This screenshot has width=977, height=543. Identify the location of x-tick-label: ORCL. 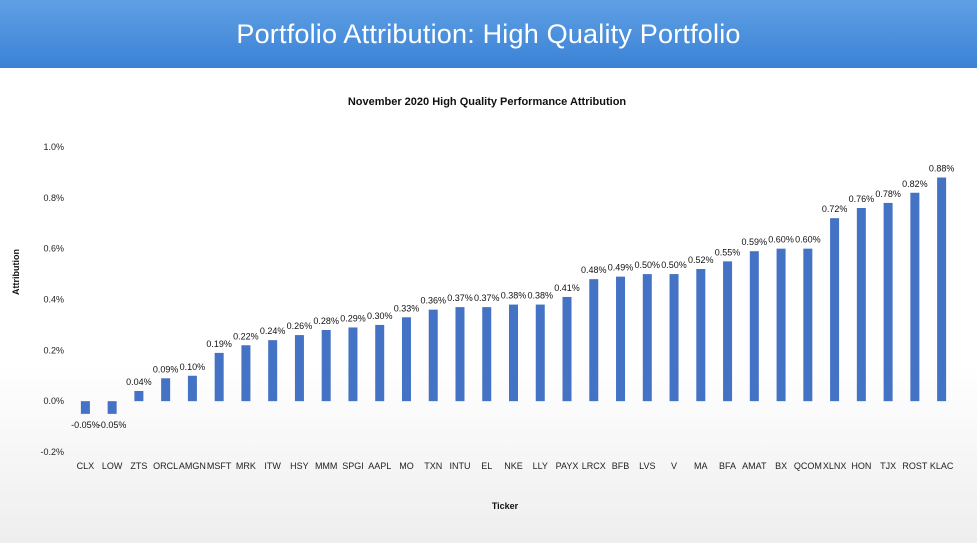
(165, 466).